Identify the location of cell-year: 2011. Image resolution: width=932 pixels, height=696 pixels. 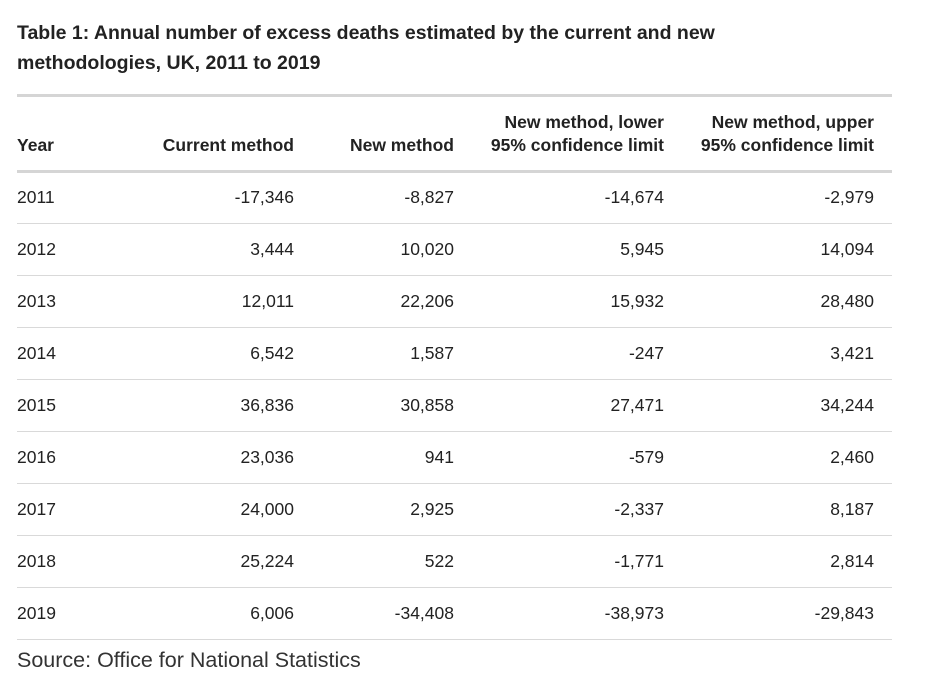
(67, 197).